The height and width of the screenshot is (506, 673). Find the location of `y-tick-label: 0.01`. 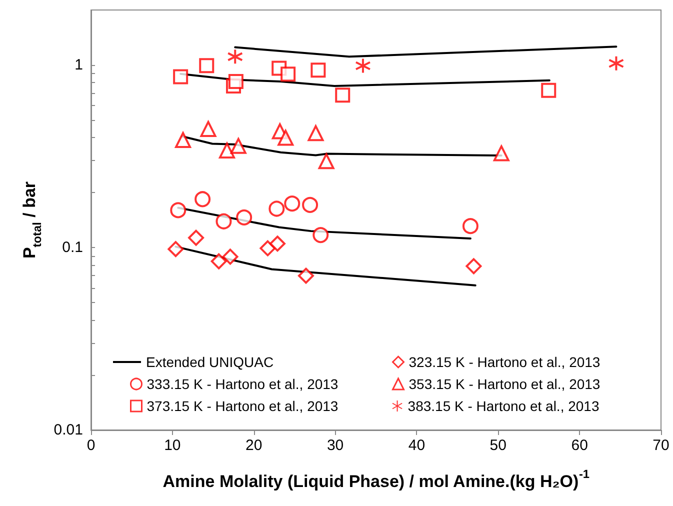

y-tick-label: 0.01 is located at coordinates (68, 430).